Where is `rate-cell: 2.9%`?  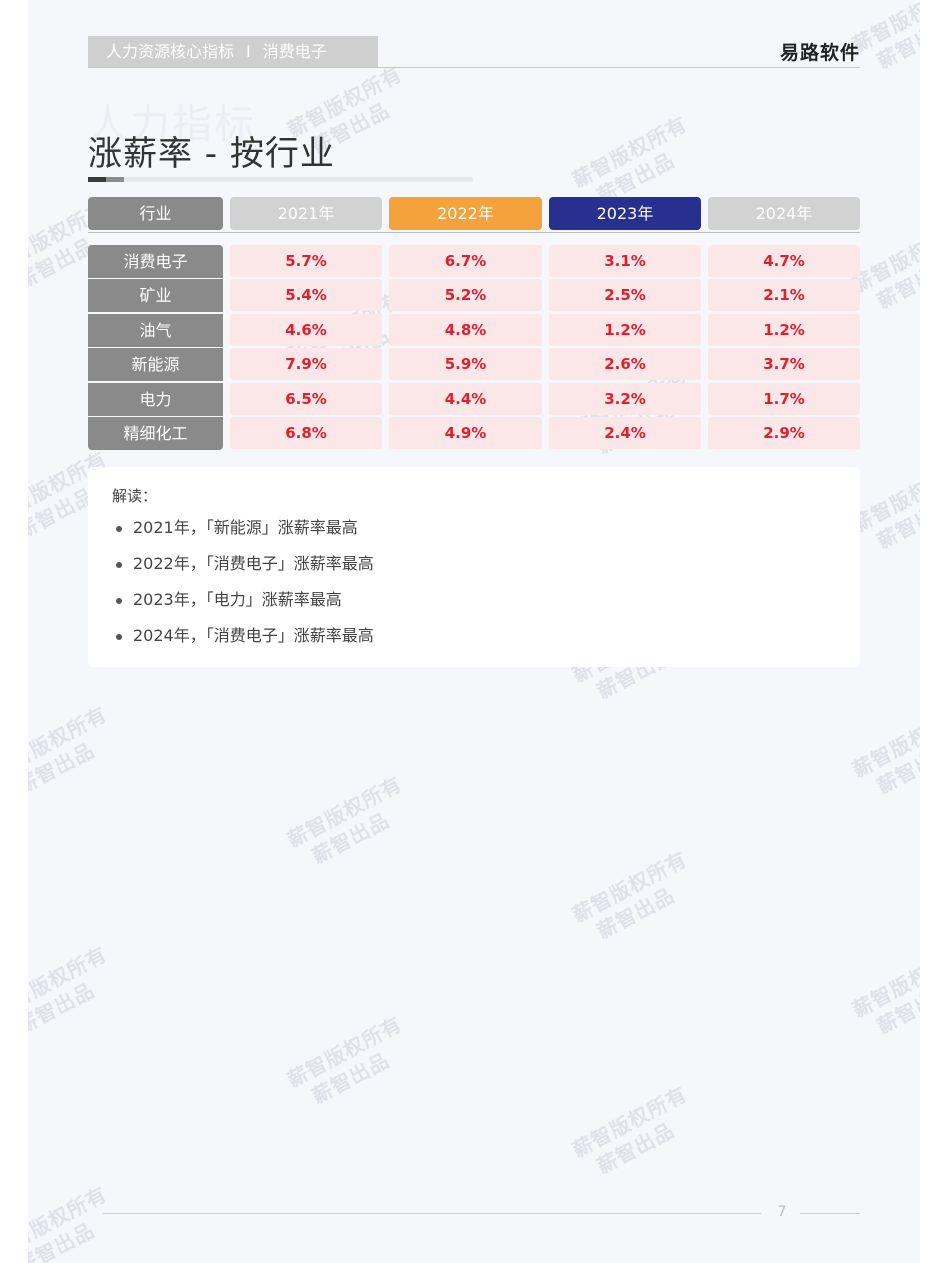
rate-cell: 2.9% is located at coordinates (784, 432).